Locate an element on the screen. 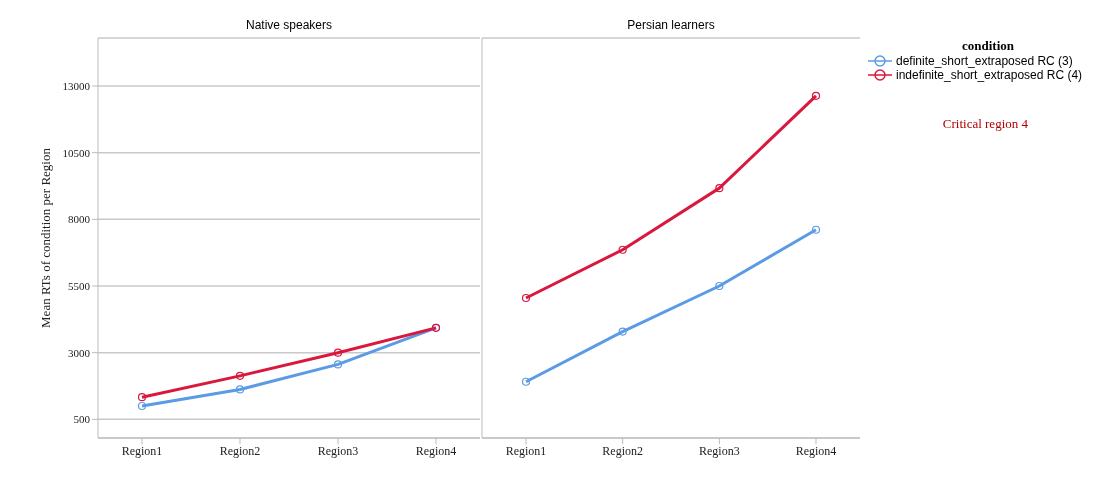  y-tick-label: 5500 is located at coordinates (79, 285).